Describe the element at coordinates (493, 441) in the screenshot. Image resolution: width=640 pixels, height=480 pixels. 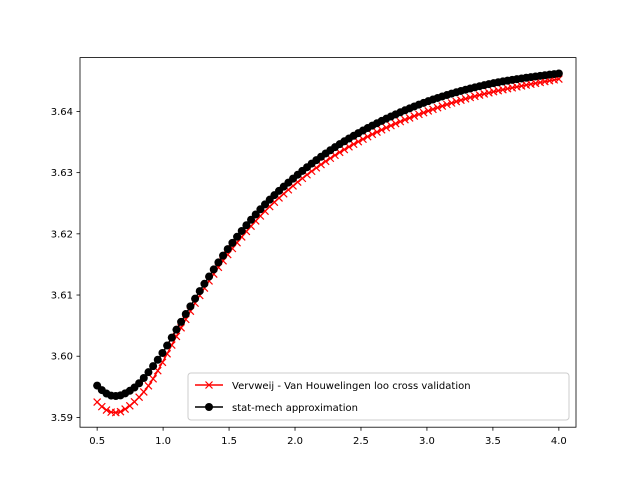
I see `x-tick-label: 3.5` at that location.